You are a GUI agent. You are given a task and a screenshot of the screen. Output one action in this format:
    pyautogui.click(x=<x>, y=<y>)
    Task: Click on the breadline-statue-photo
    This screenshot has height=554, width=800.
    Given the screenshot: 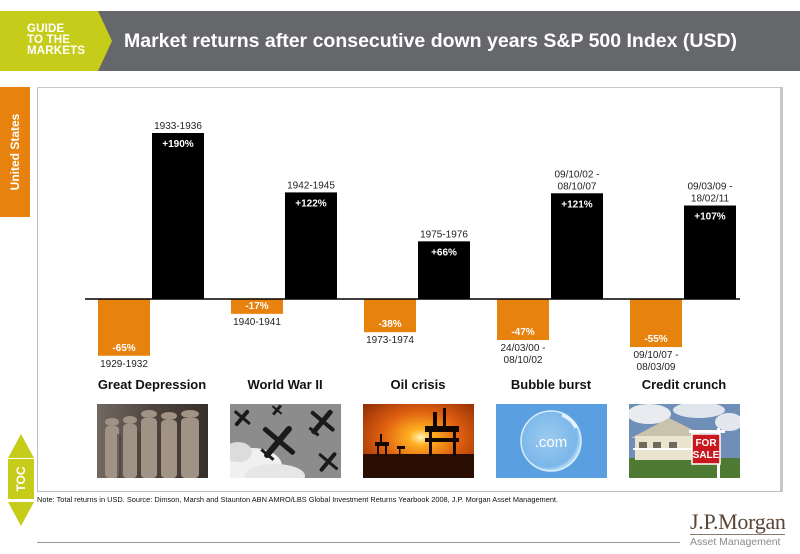 What is the action you would take?
    pyautogui.click(x=152, y=441)
    